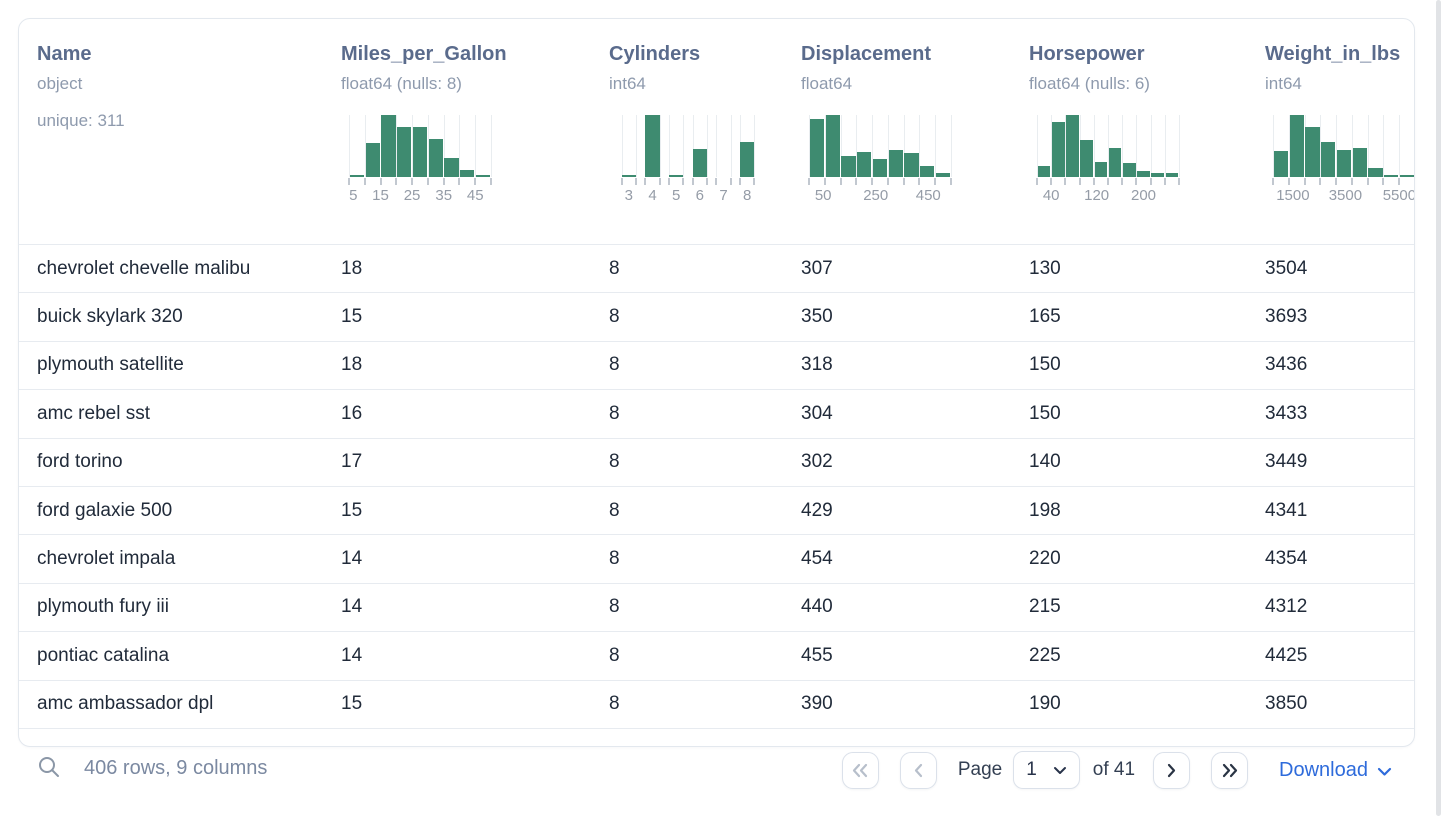  What do you see at coordinates (424, 54) in the screenshot?
I see `column-title: Miles_per_Gallon` at bounding box center [424, 54].